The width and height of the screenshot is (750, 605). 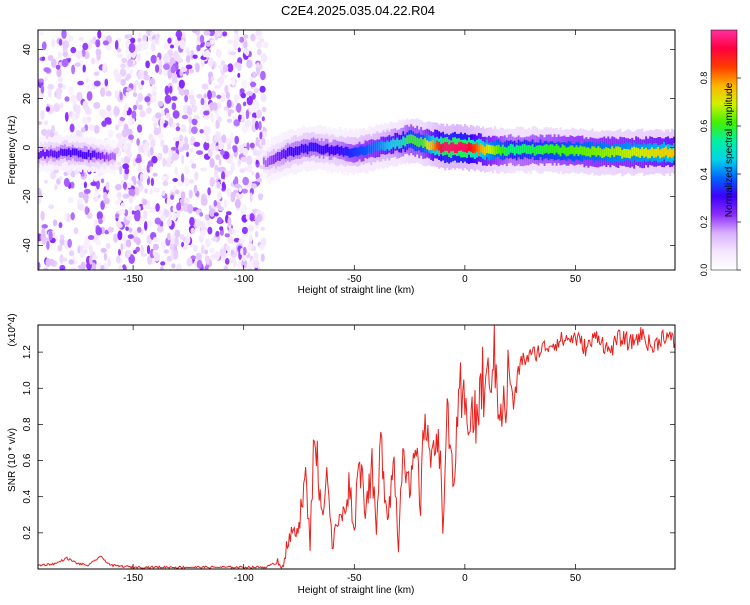 I want to click on colorbar-tick-label: 0.0, so click(x=704, y=270).